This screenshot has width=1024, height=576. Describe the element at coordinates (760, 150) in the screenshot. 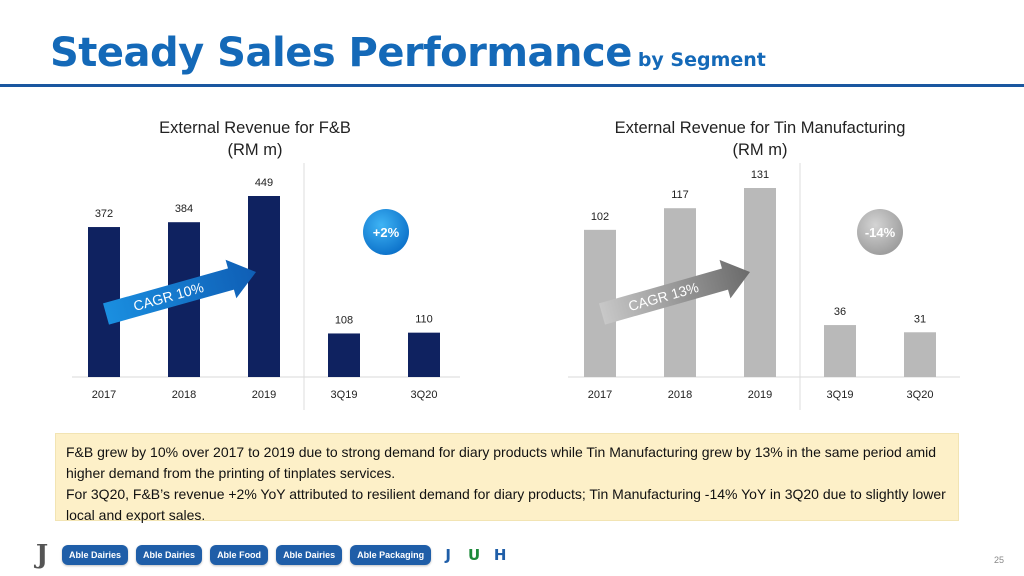

I see `tin-chart-unit: (RM m)` at that location.